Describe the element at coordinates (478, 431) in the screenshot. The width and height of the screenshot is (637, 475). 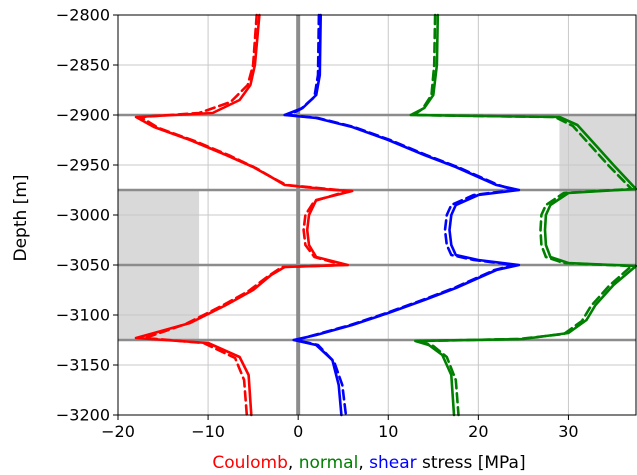
I see `x-tick-label: 20` at that location.